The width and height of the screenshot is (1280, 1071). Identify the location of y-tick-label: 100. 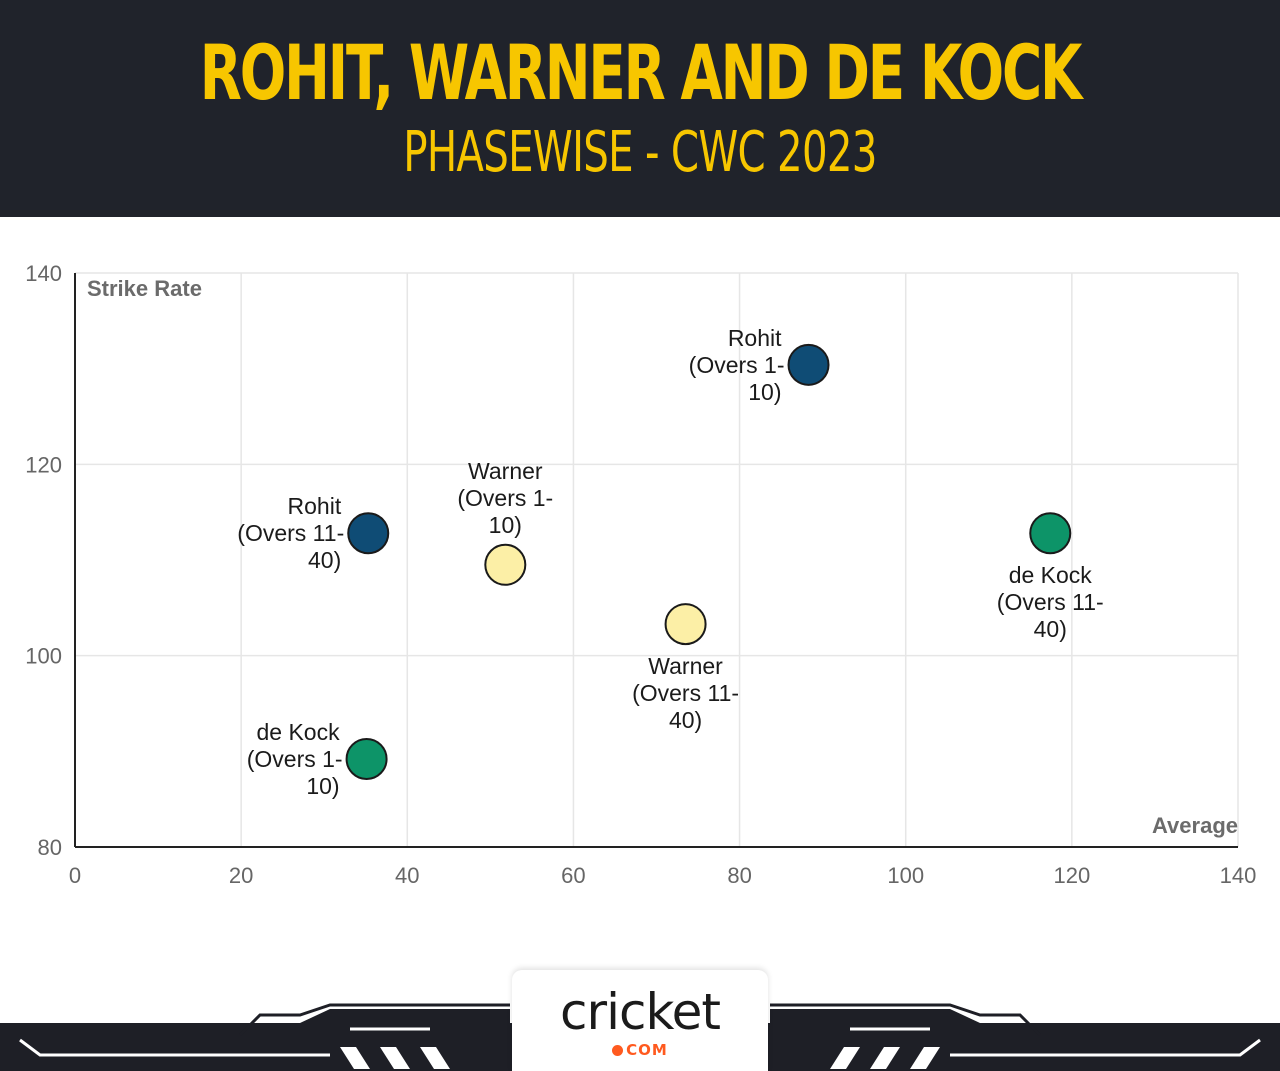
(43, 656).